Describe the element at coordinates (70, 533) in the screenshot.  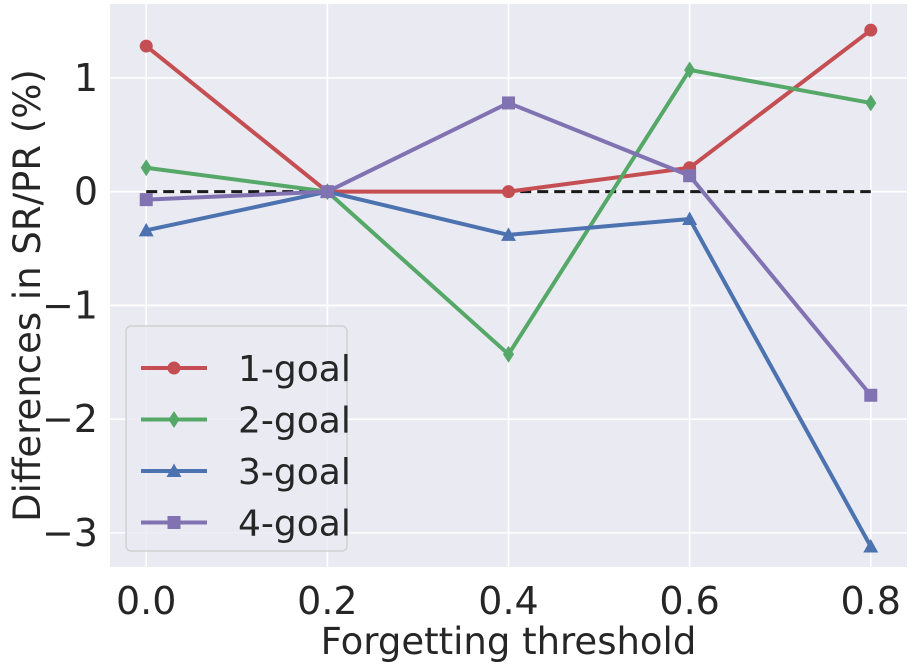
I see `y-tick-label: −3` at that location.